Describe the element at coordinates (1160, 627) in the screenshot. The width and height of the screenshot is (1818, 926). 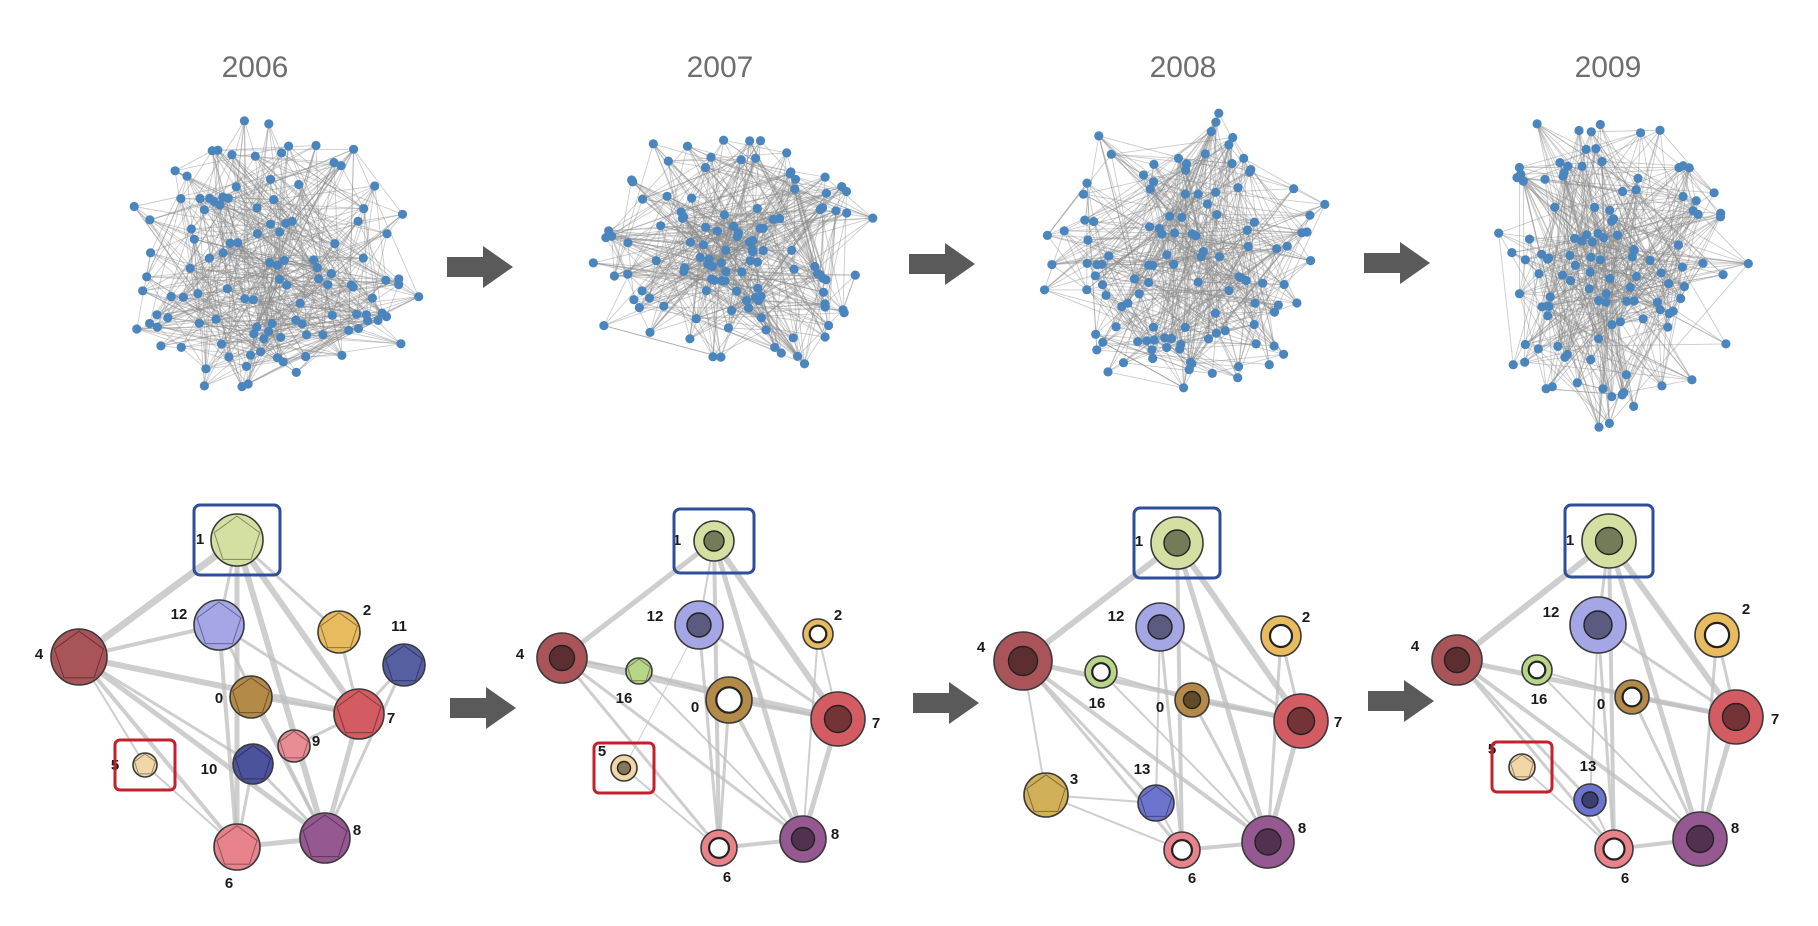
I see `community-core` at that location.